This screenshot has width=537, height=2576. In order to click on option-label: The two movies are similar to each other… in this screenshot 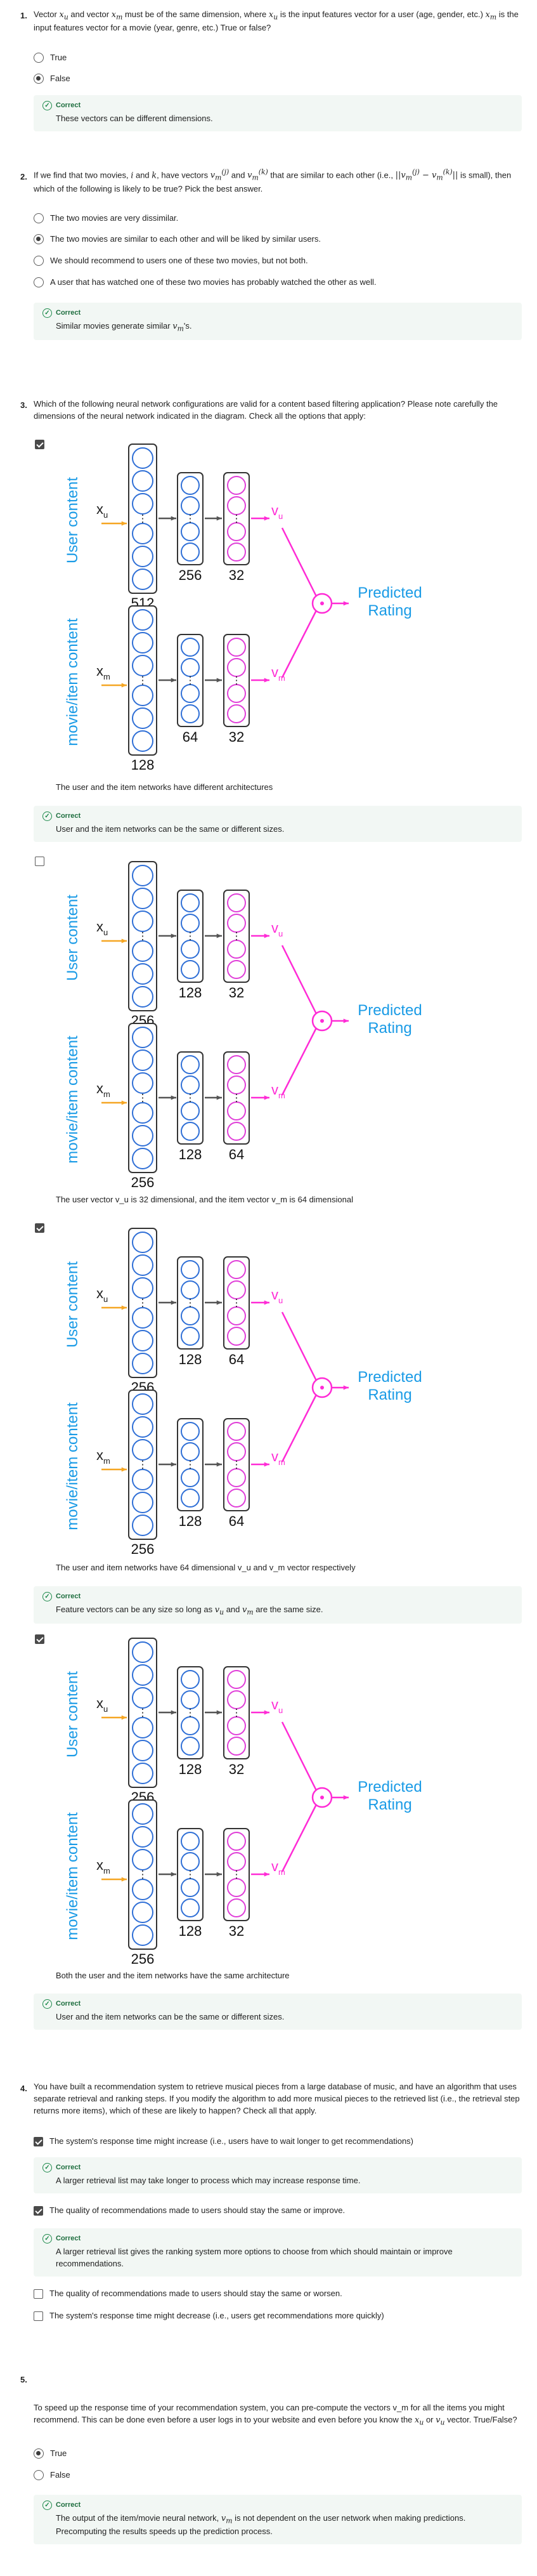, I will do `click(185, 239)`.